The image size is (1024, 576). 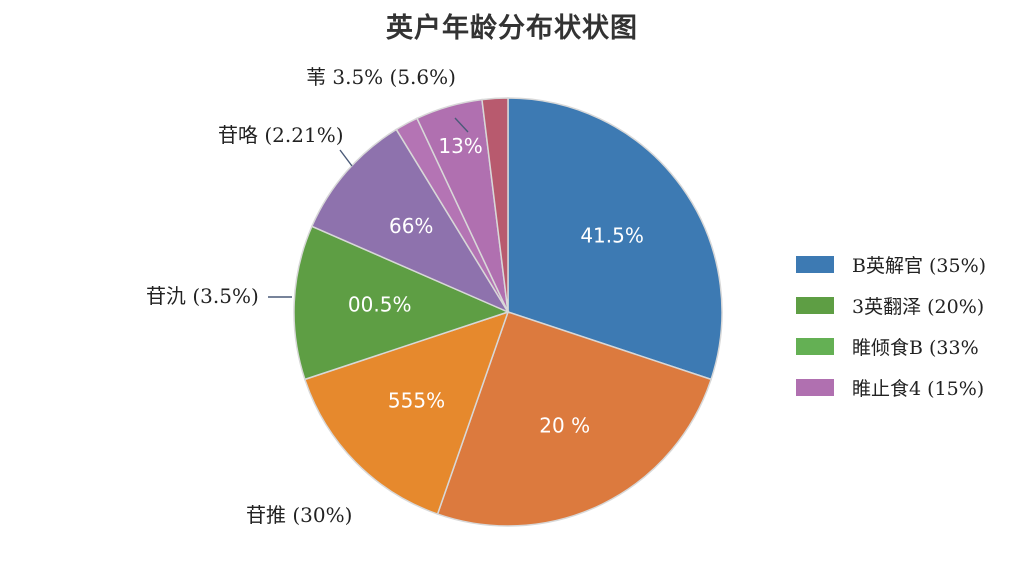 I want to click on slice-label-0: 41.5%, so click(x=612, y=235).